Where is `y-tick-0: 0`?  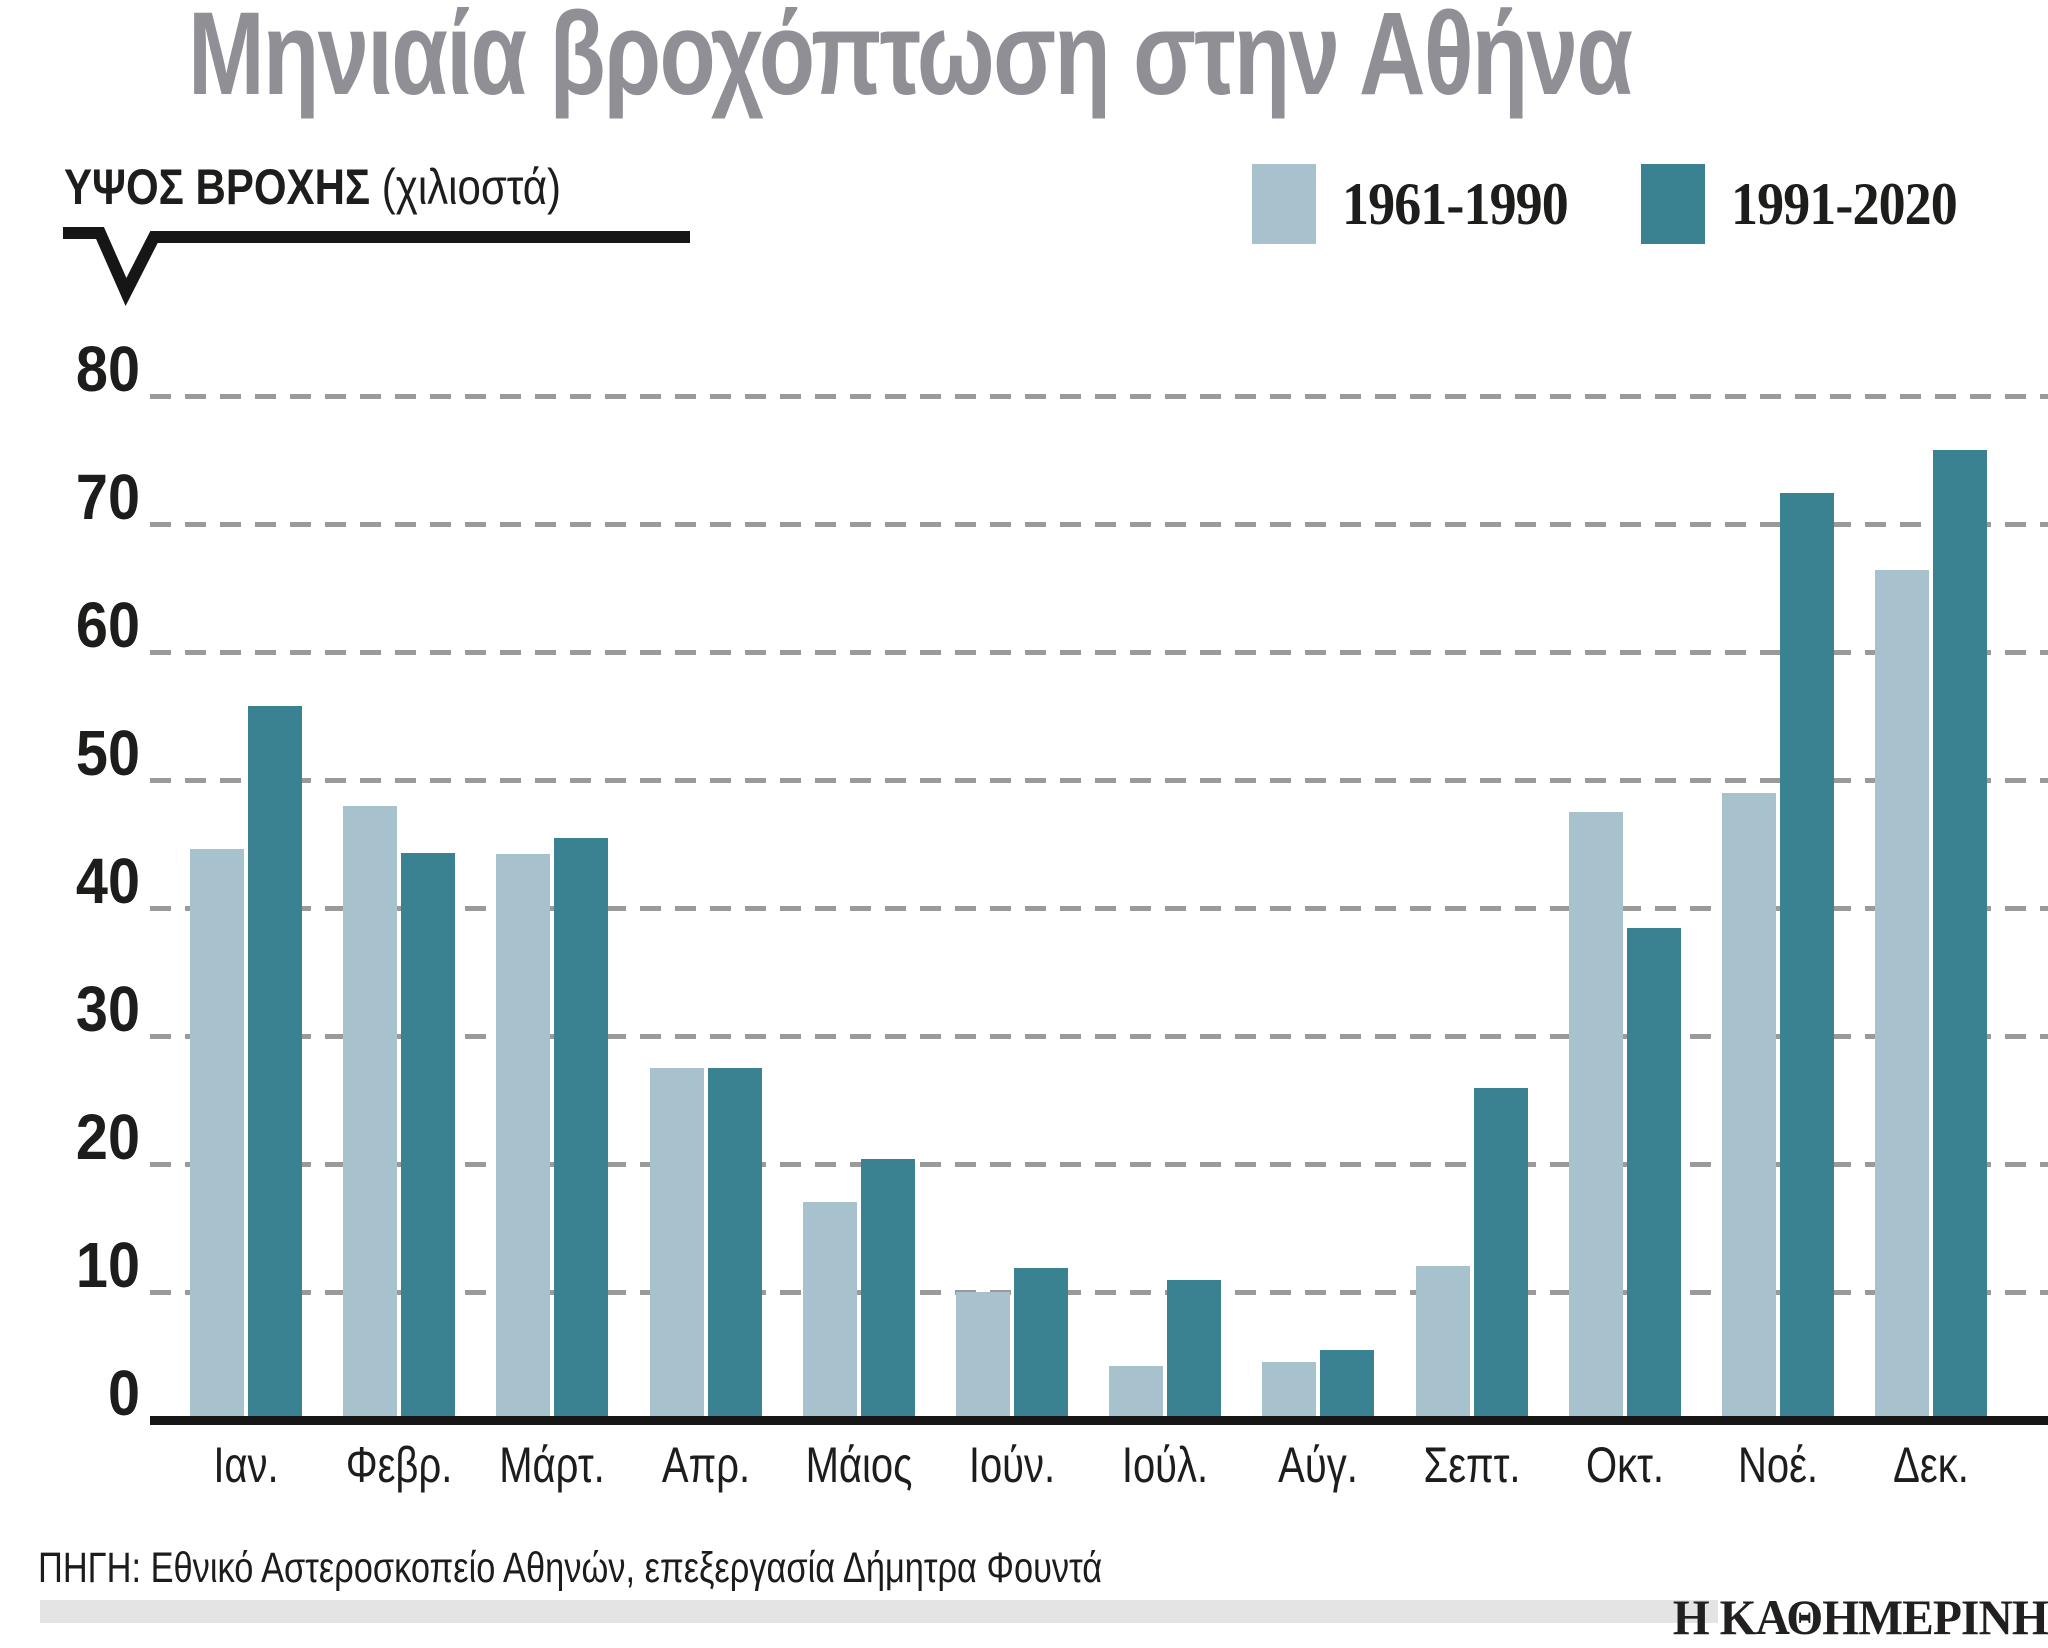
y-tick-0: 0 is located at coordinates (123, 1393).